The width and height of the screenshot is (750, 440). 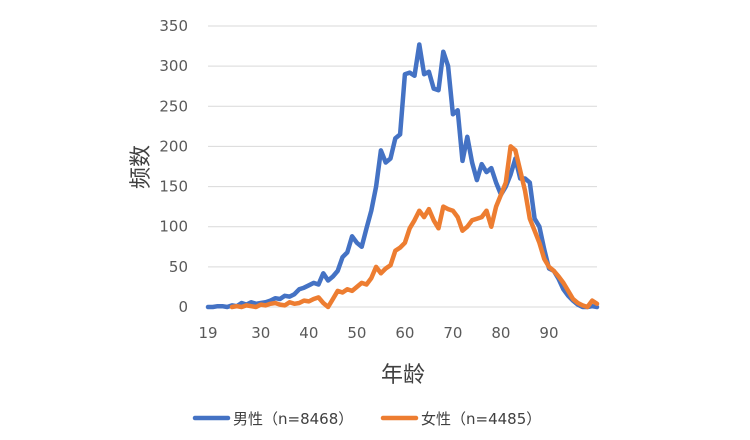 What do you see at coordinates (141, 167) in the screenshot?
I see `y-axis-title: 频数` at bounding box center [141, 167].